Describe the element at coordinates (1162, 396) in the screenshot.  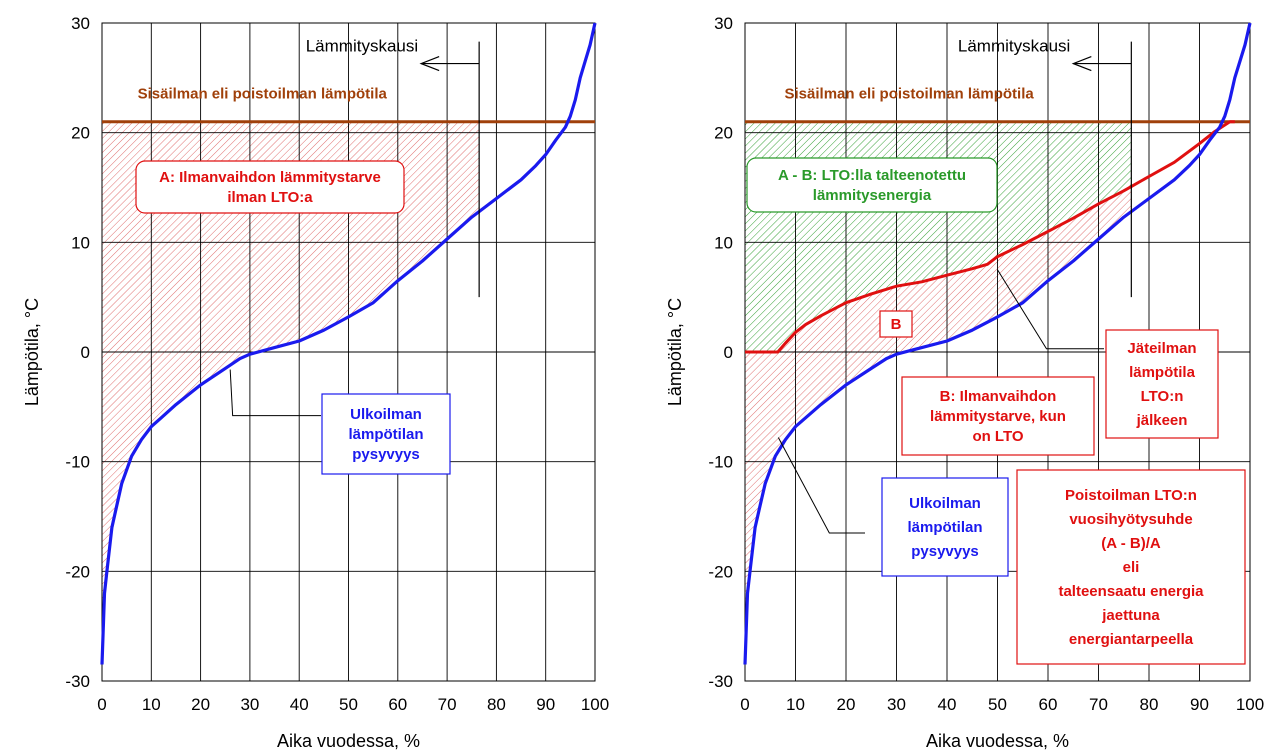
I see `annotation-exhaust-after-line: LTO:n` at that location.